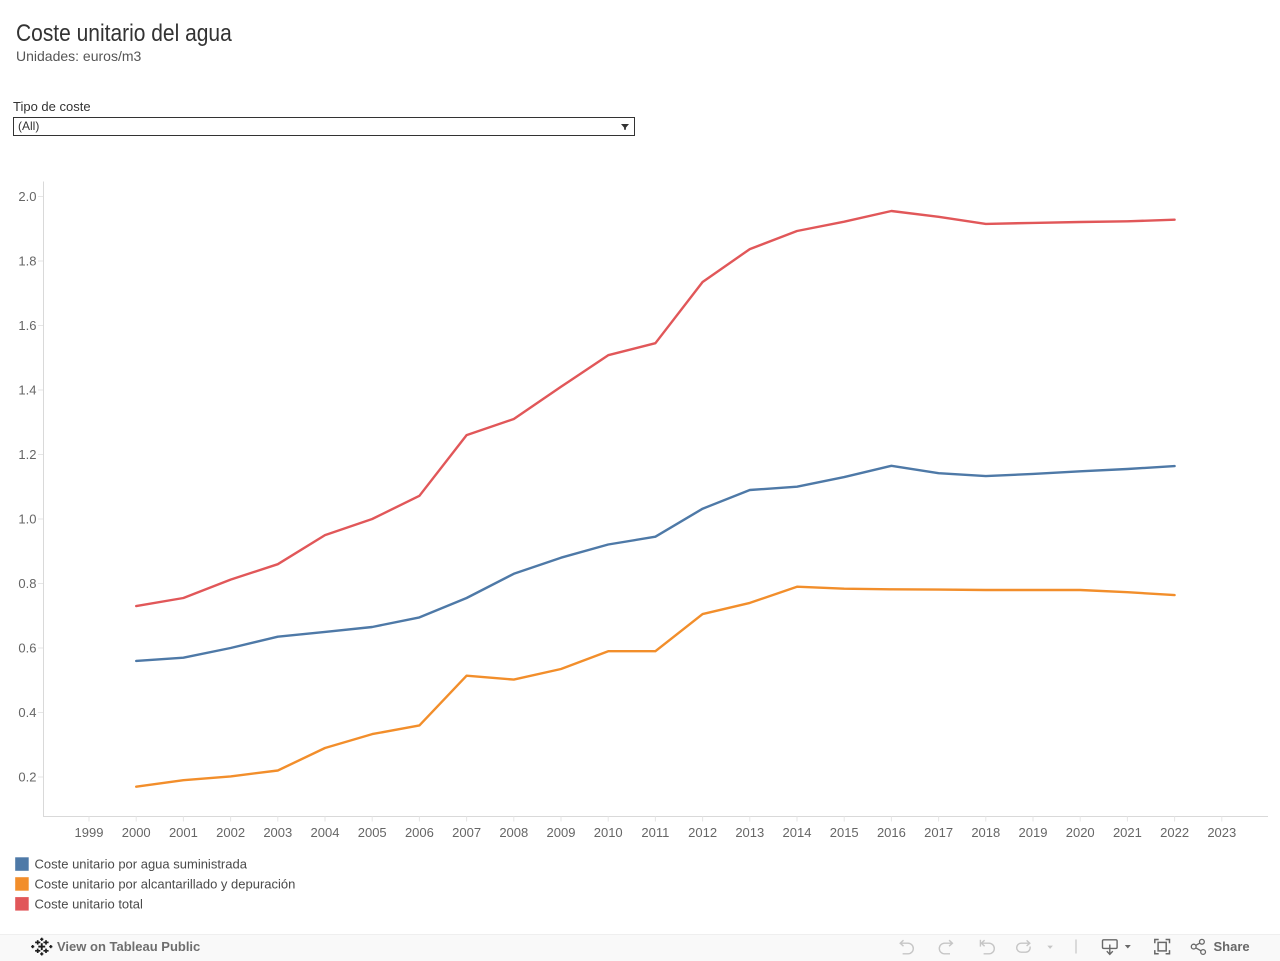  What do you see at coordinates (1221, 832) in the screenshot?
I see `svg-text: 2023` at bounding box center [1221, 832].